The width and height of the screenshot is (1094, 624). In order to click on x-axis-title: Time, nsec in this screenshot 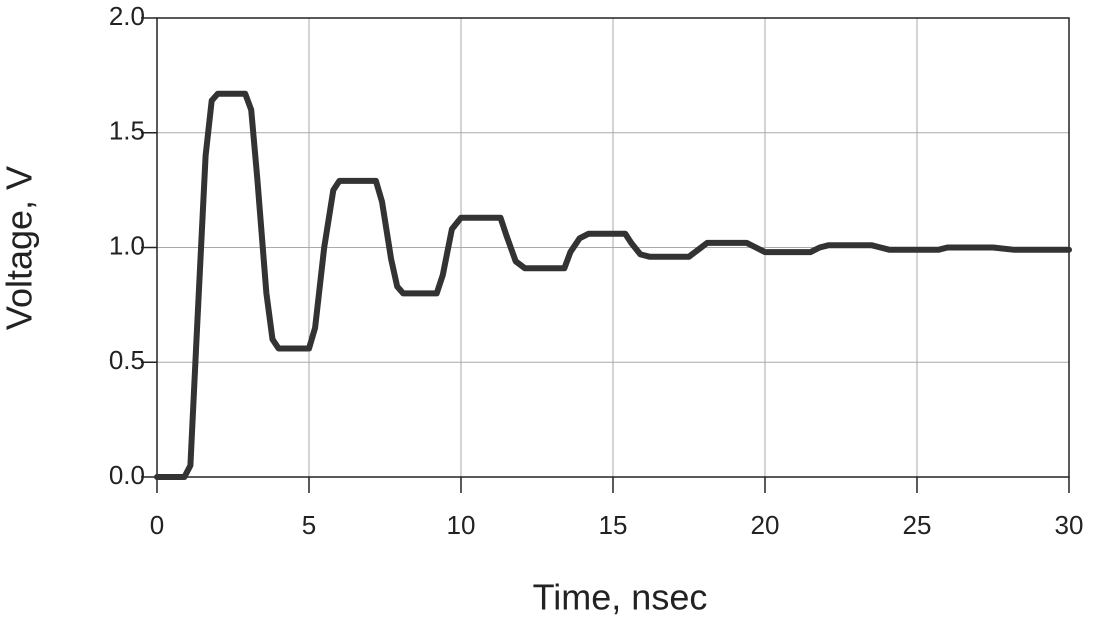, I will do `click(620, 597)`.